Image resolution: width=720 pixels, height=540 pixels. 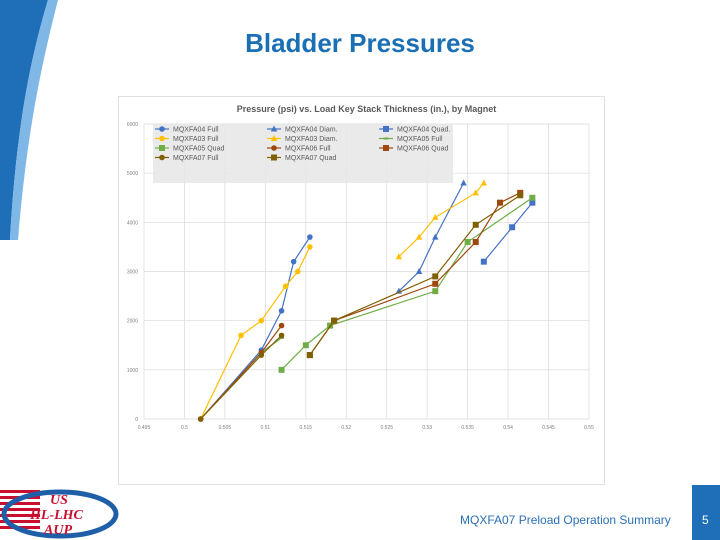 I want to click on x-tick-label: 0.525, so click(x=386, y=428).